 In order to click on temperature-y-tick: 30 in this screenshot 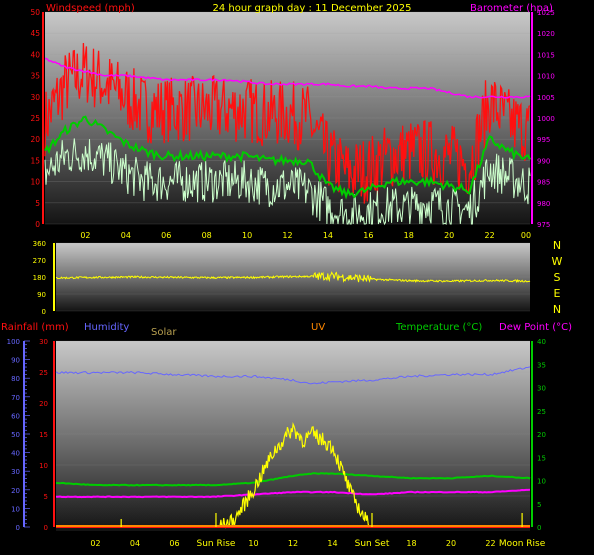, I will do `click(541, 389)`.